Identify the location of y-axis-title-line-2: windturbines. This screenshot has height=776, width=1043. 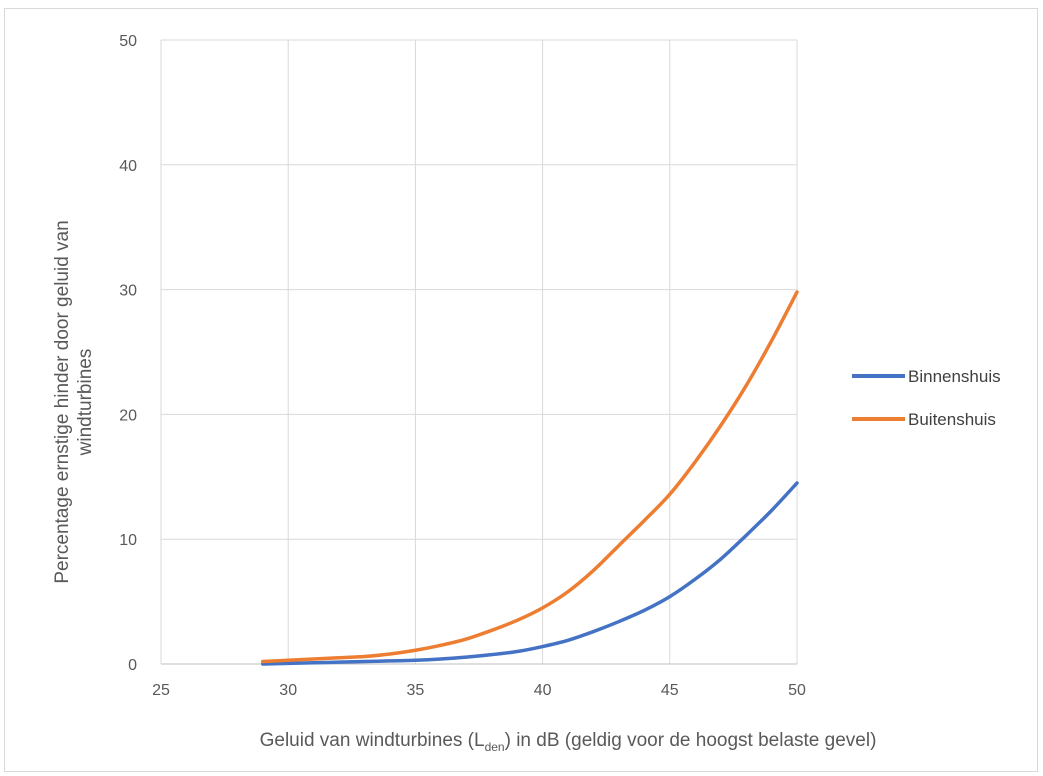
(85, 403).